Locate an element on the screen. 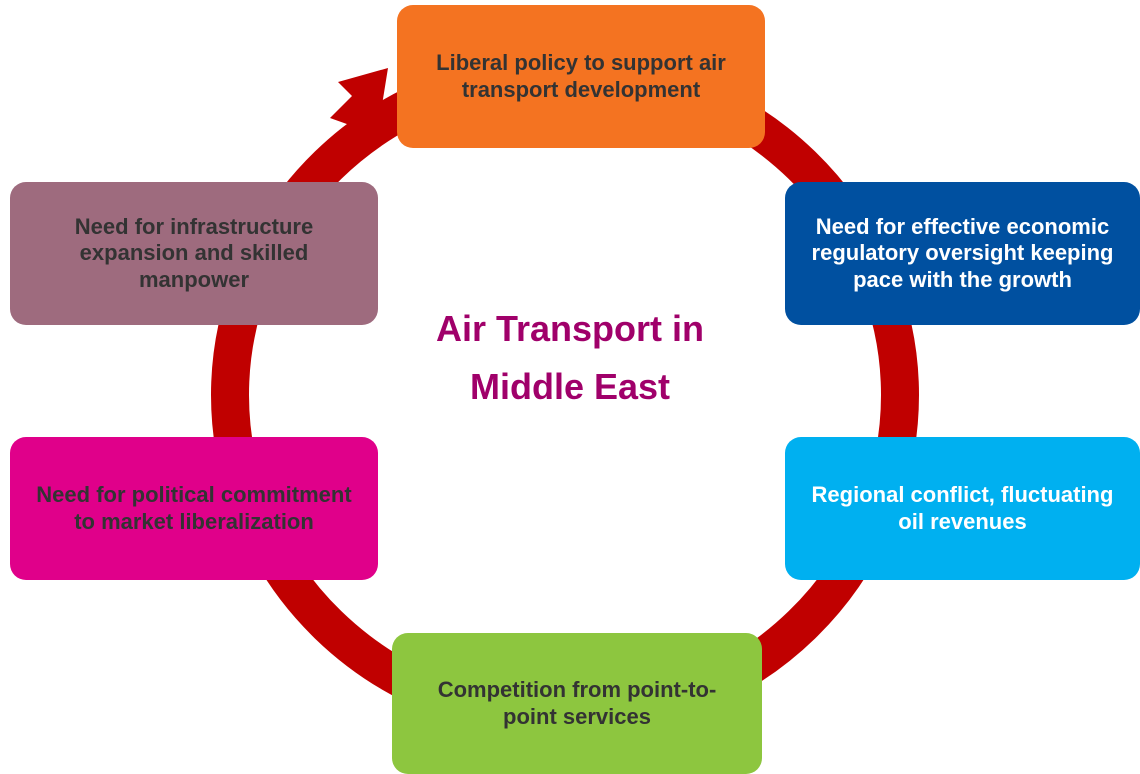 This screenshot has height=774, width=1140. node-label: Competition from point-to-point services is located at coordinates (577, 703).